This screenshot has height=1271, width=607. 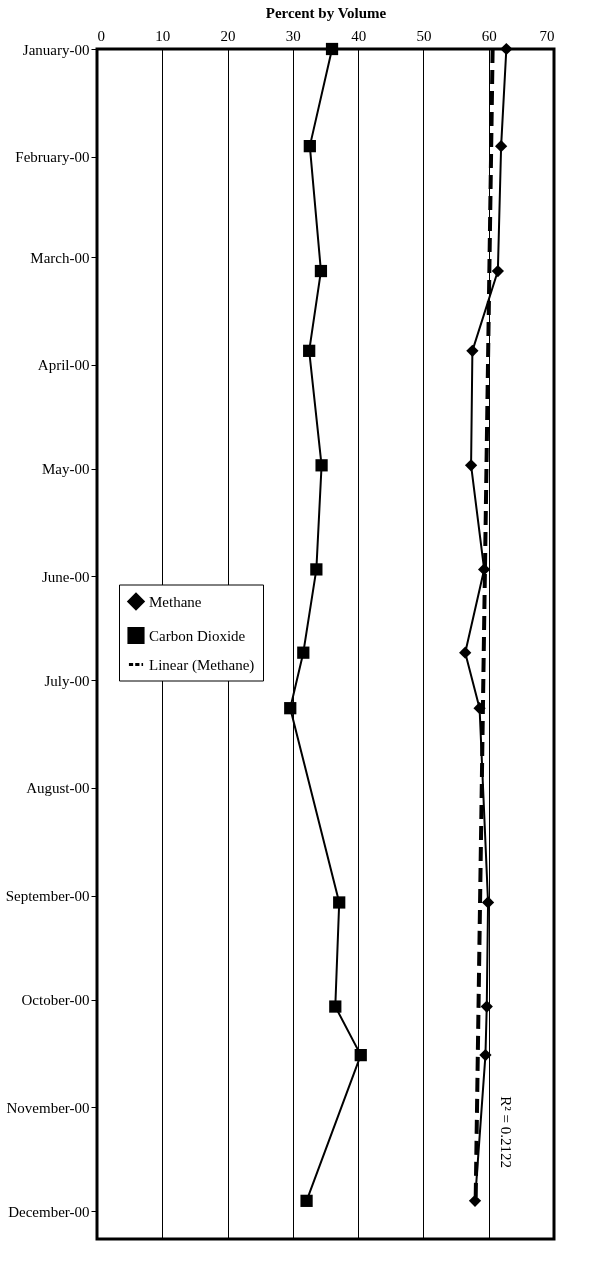 I want to click on annotation: R² = 0.2122, so click(x=506, y=1132).